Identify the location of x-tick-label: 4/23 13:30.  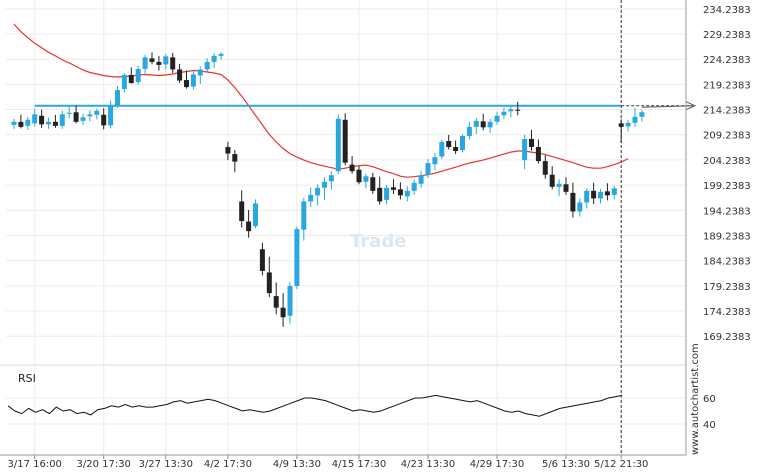
(428, 464).